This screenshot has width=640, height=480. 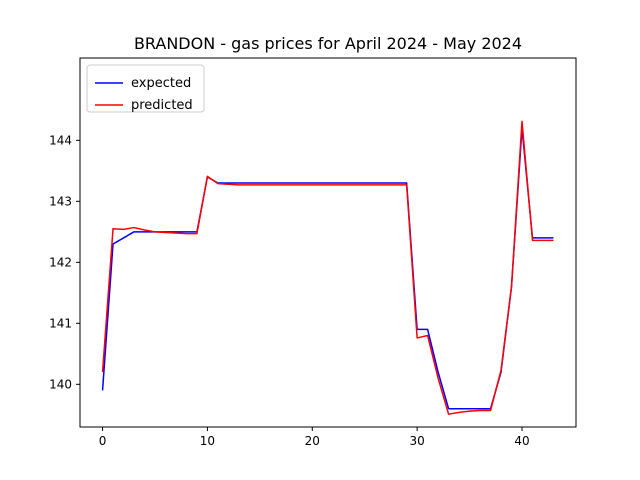 I want to click on legend-box, so click(x=145, y=88).